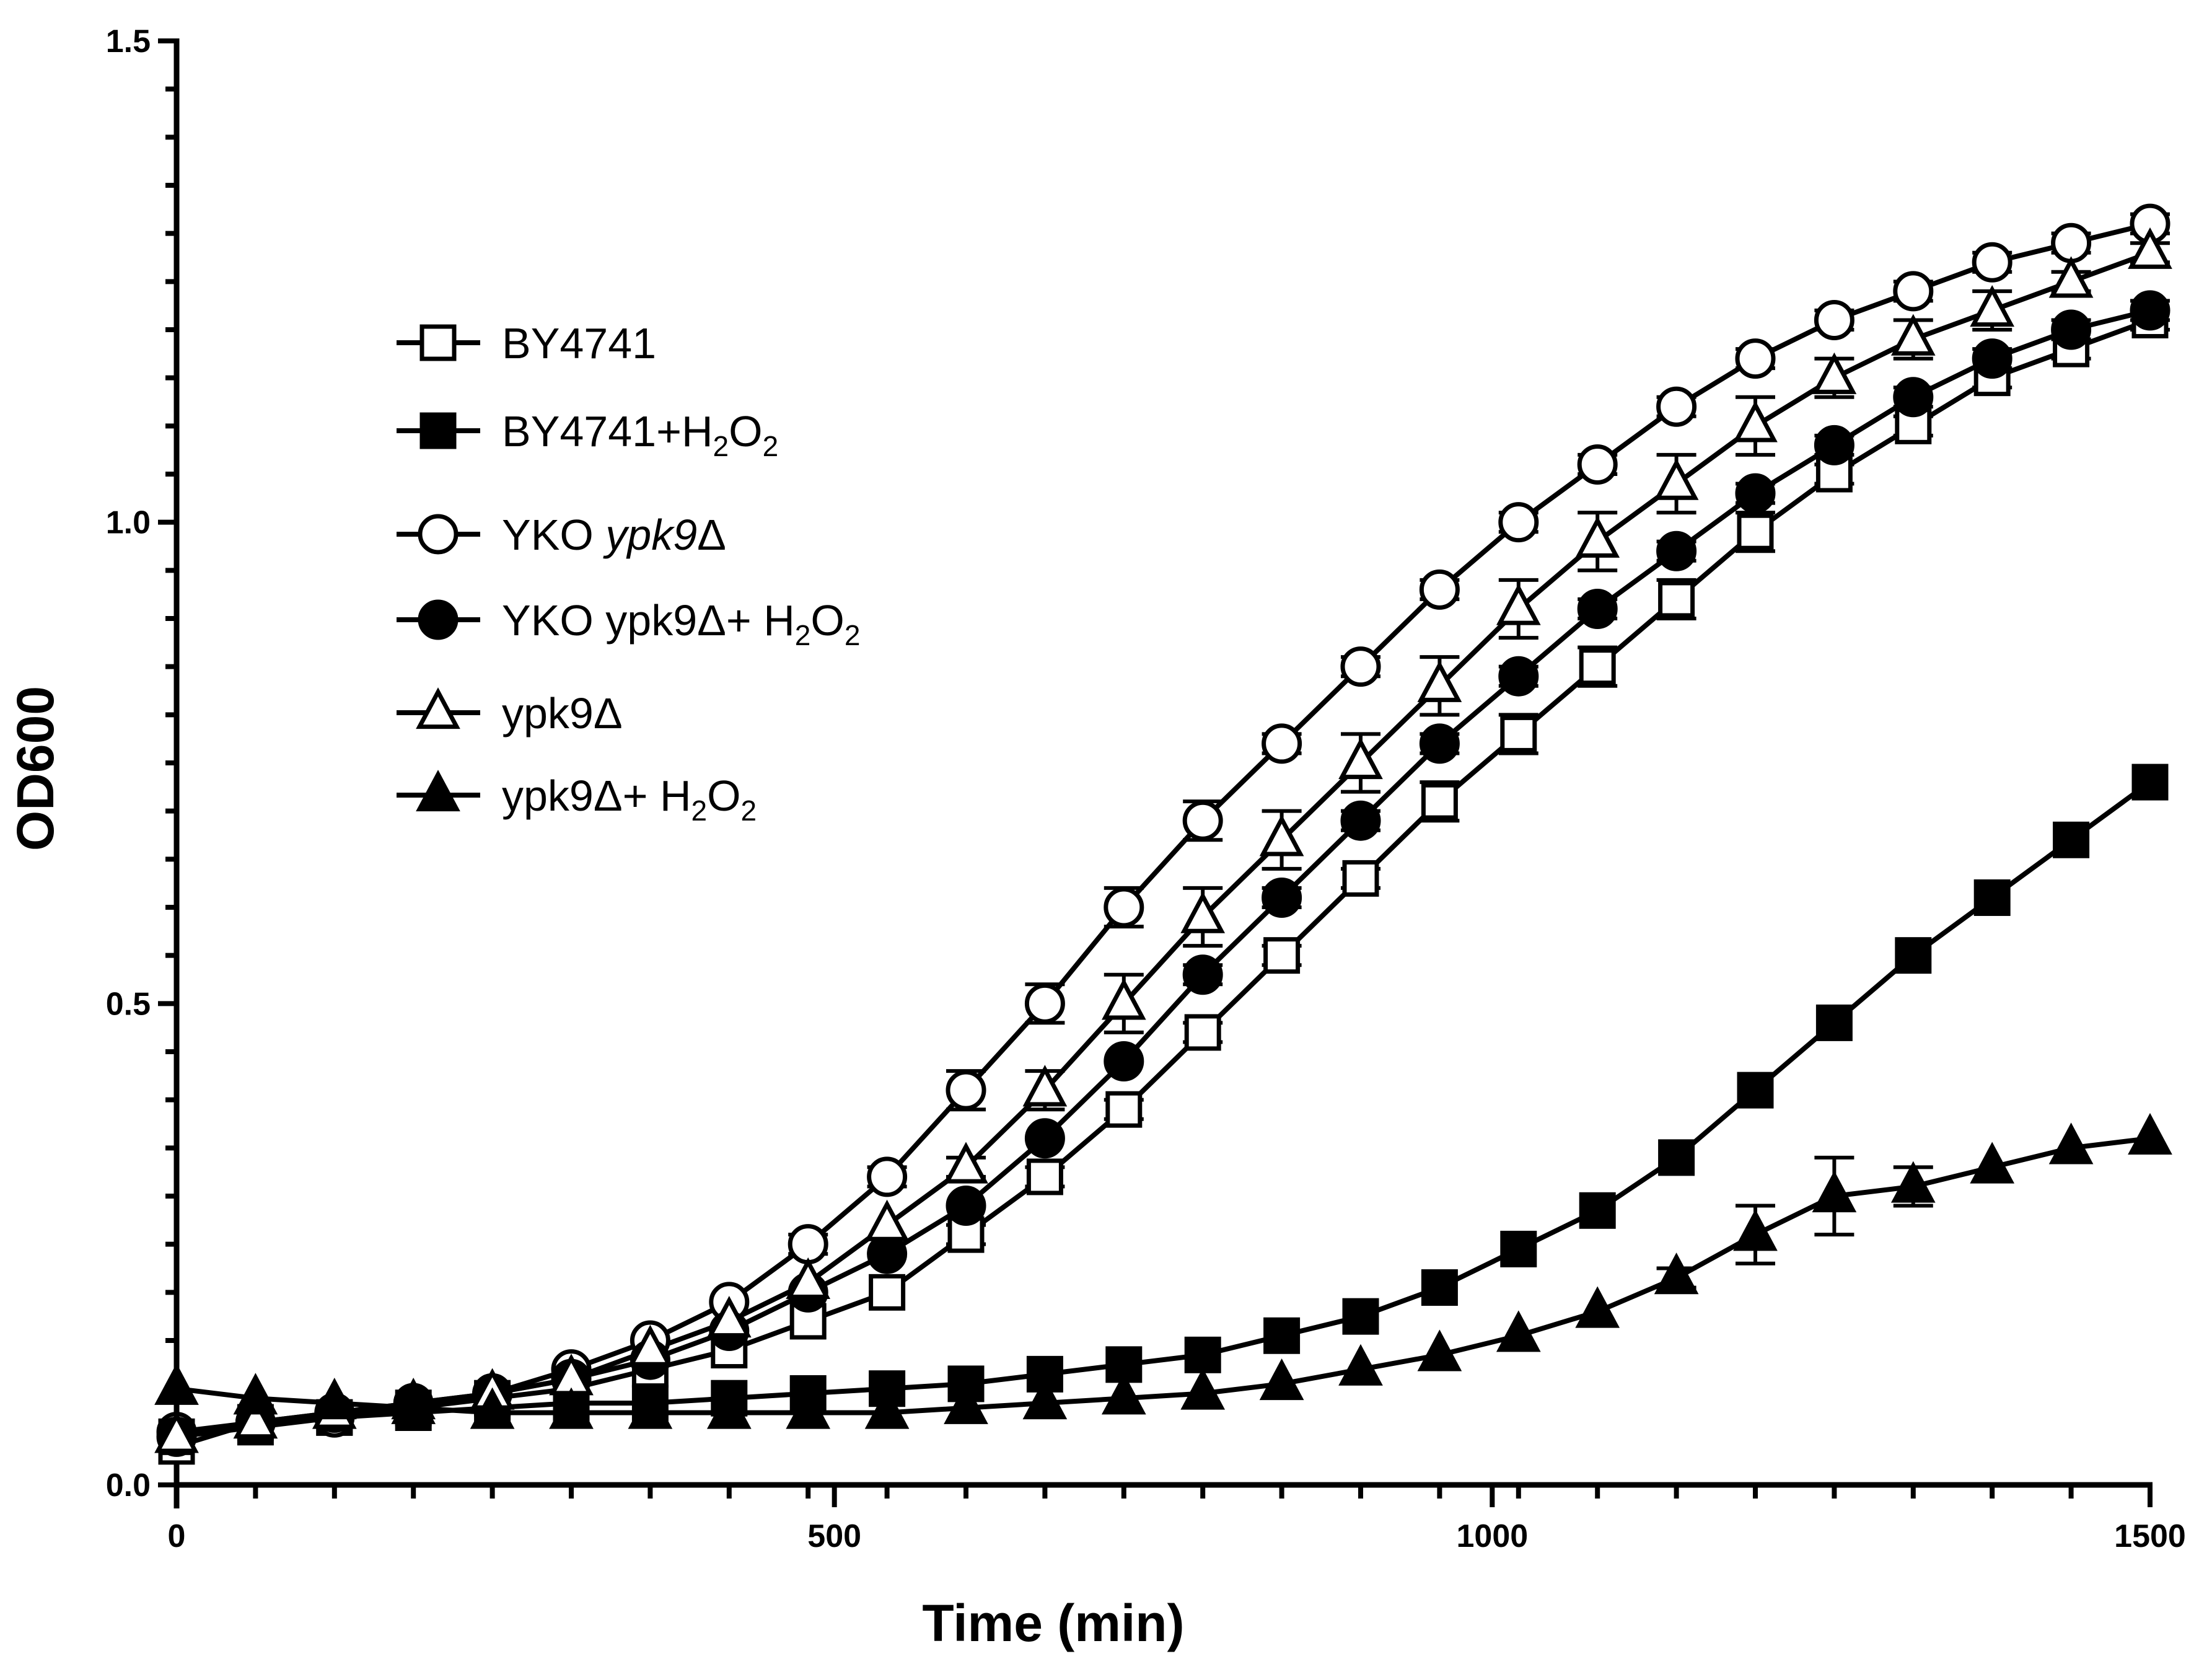 The image size is (2212, 1664). Describe the element at coordinates (640, 435) in the screenshot. I see `legend-label: BY4741+H2O2` at that location.